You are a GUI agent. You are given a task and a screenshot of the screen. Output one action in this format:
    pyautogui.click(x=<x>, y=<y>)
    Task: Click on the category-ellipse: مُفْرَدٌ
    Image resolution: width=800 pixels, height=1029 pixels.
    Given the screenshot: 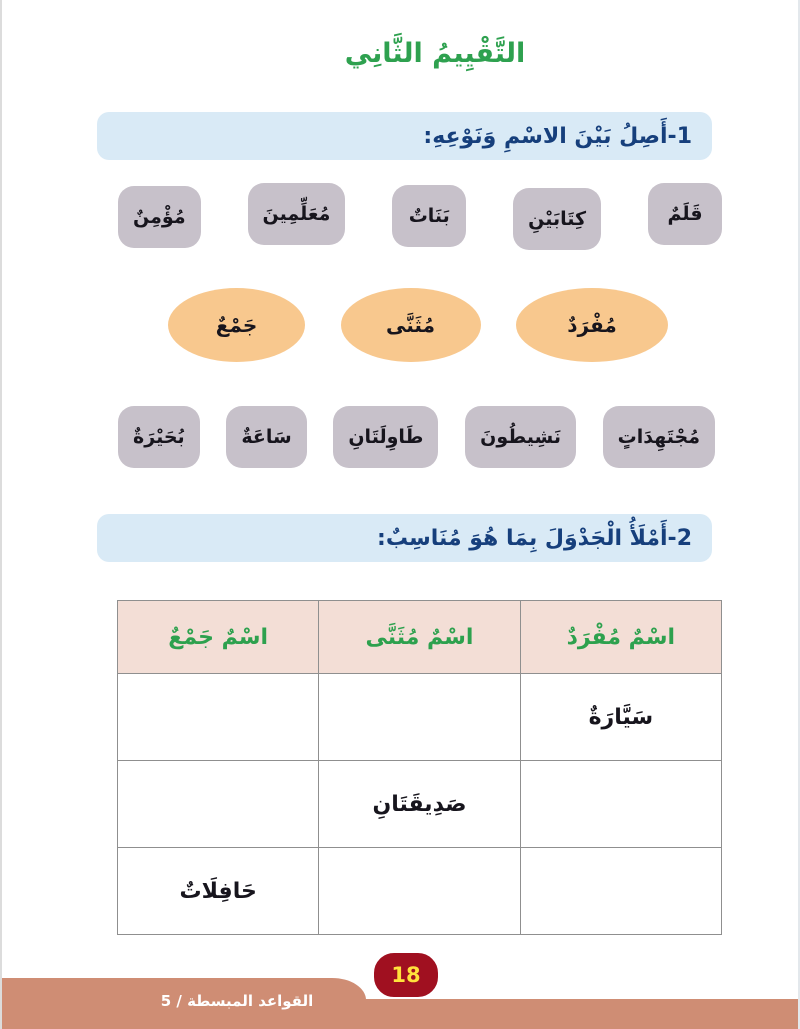 What is the action you would take?
    pyautogui.click(x=592, y=325)
    